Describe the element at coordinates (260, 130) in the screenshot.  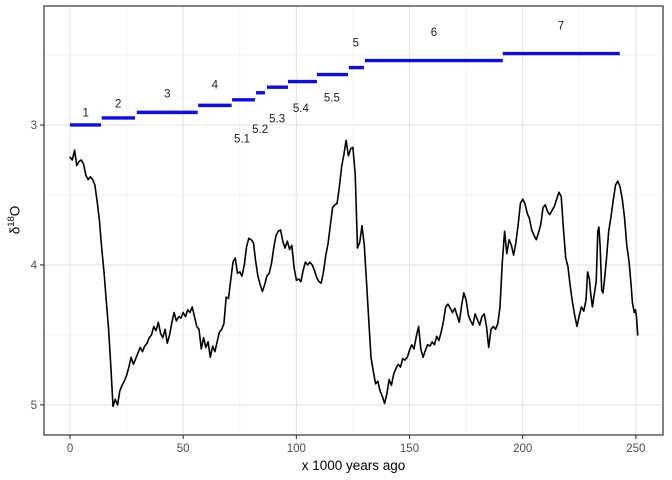
I see `stage-label-5.2: 5.2` at that location.